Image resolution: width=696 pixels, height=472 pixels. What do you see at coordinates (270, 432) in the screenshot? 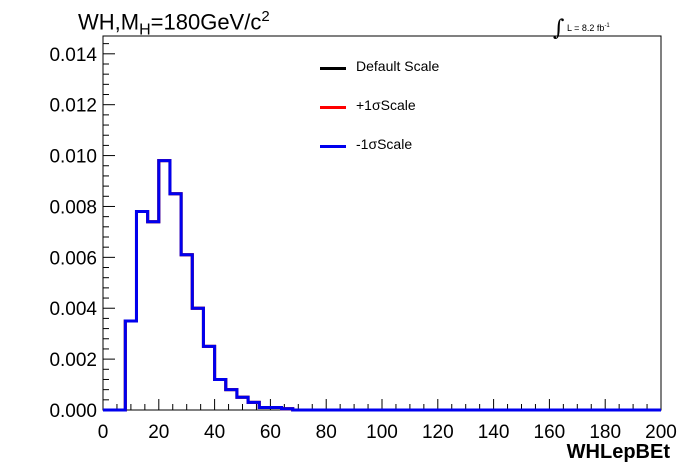
I see `x-tick-label: 60` at bounding box center [270, 432].